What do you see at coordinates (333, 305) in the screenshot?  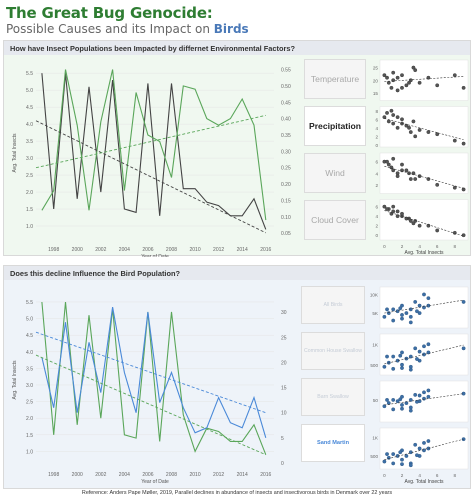 I see `bird-all-birds-button: All Birds` at bounding box center [333, 305].